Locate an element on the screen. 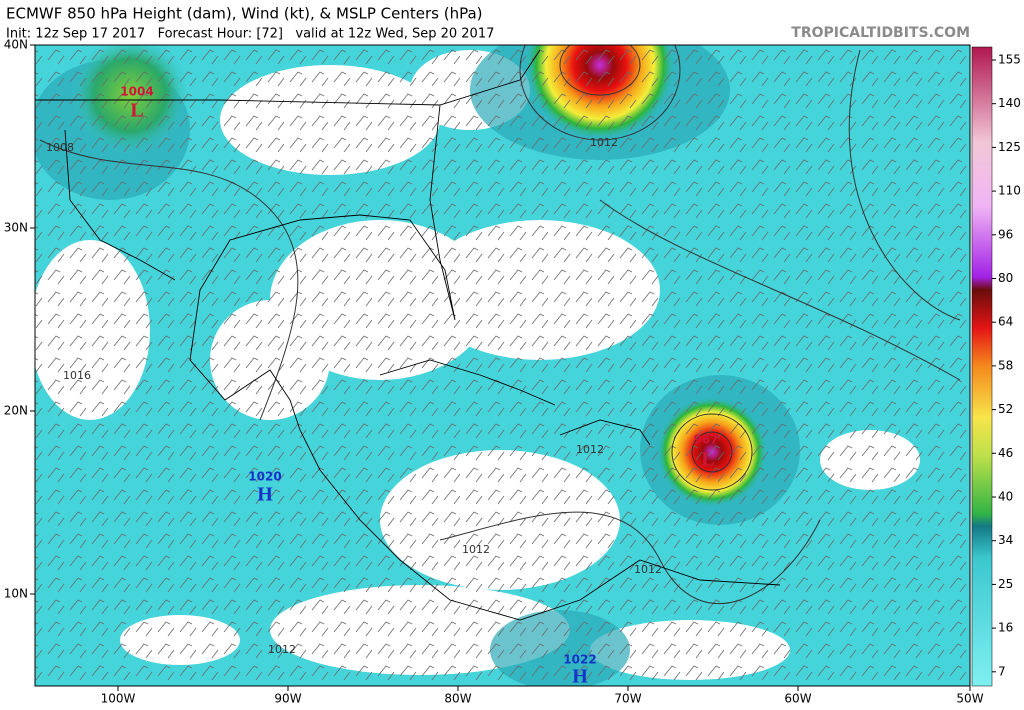 The width and height of the screenshot is (1024, 710). colorbar-labels: 155 140 125 110 96 80 64 58 52 46 40 34 25 16 7 is located at coordinates (1006, 365).